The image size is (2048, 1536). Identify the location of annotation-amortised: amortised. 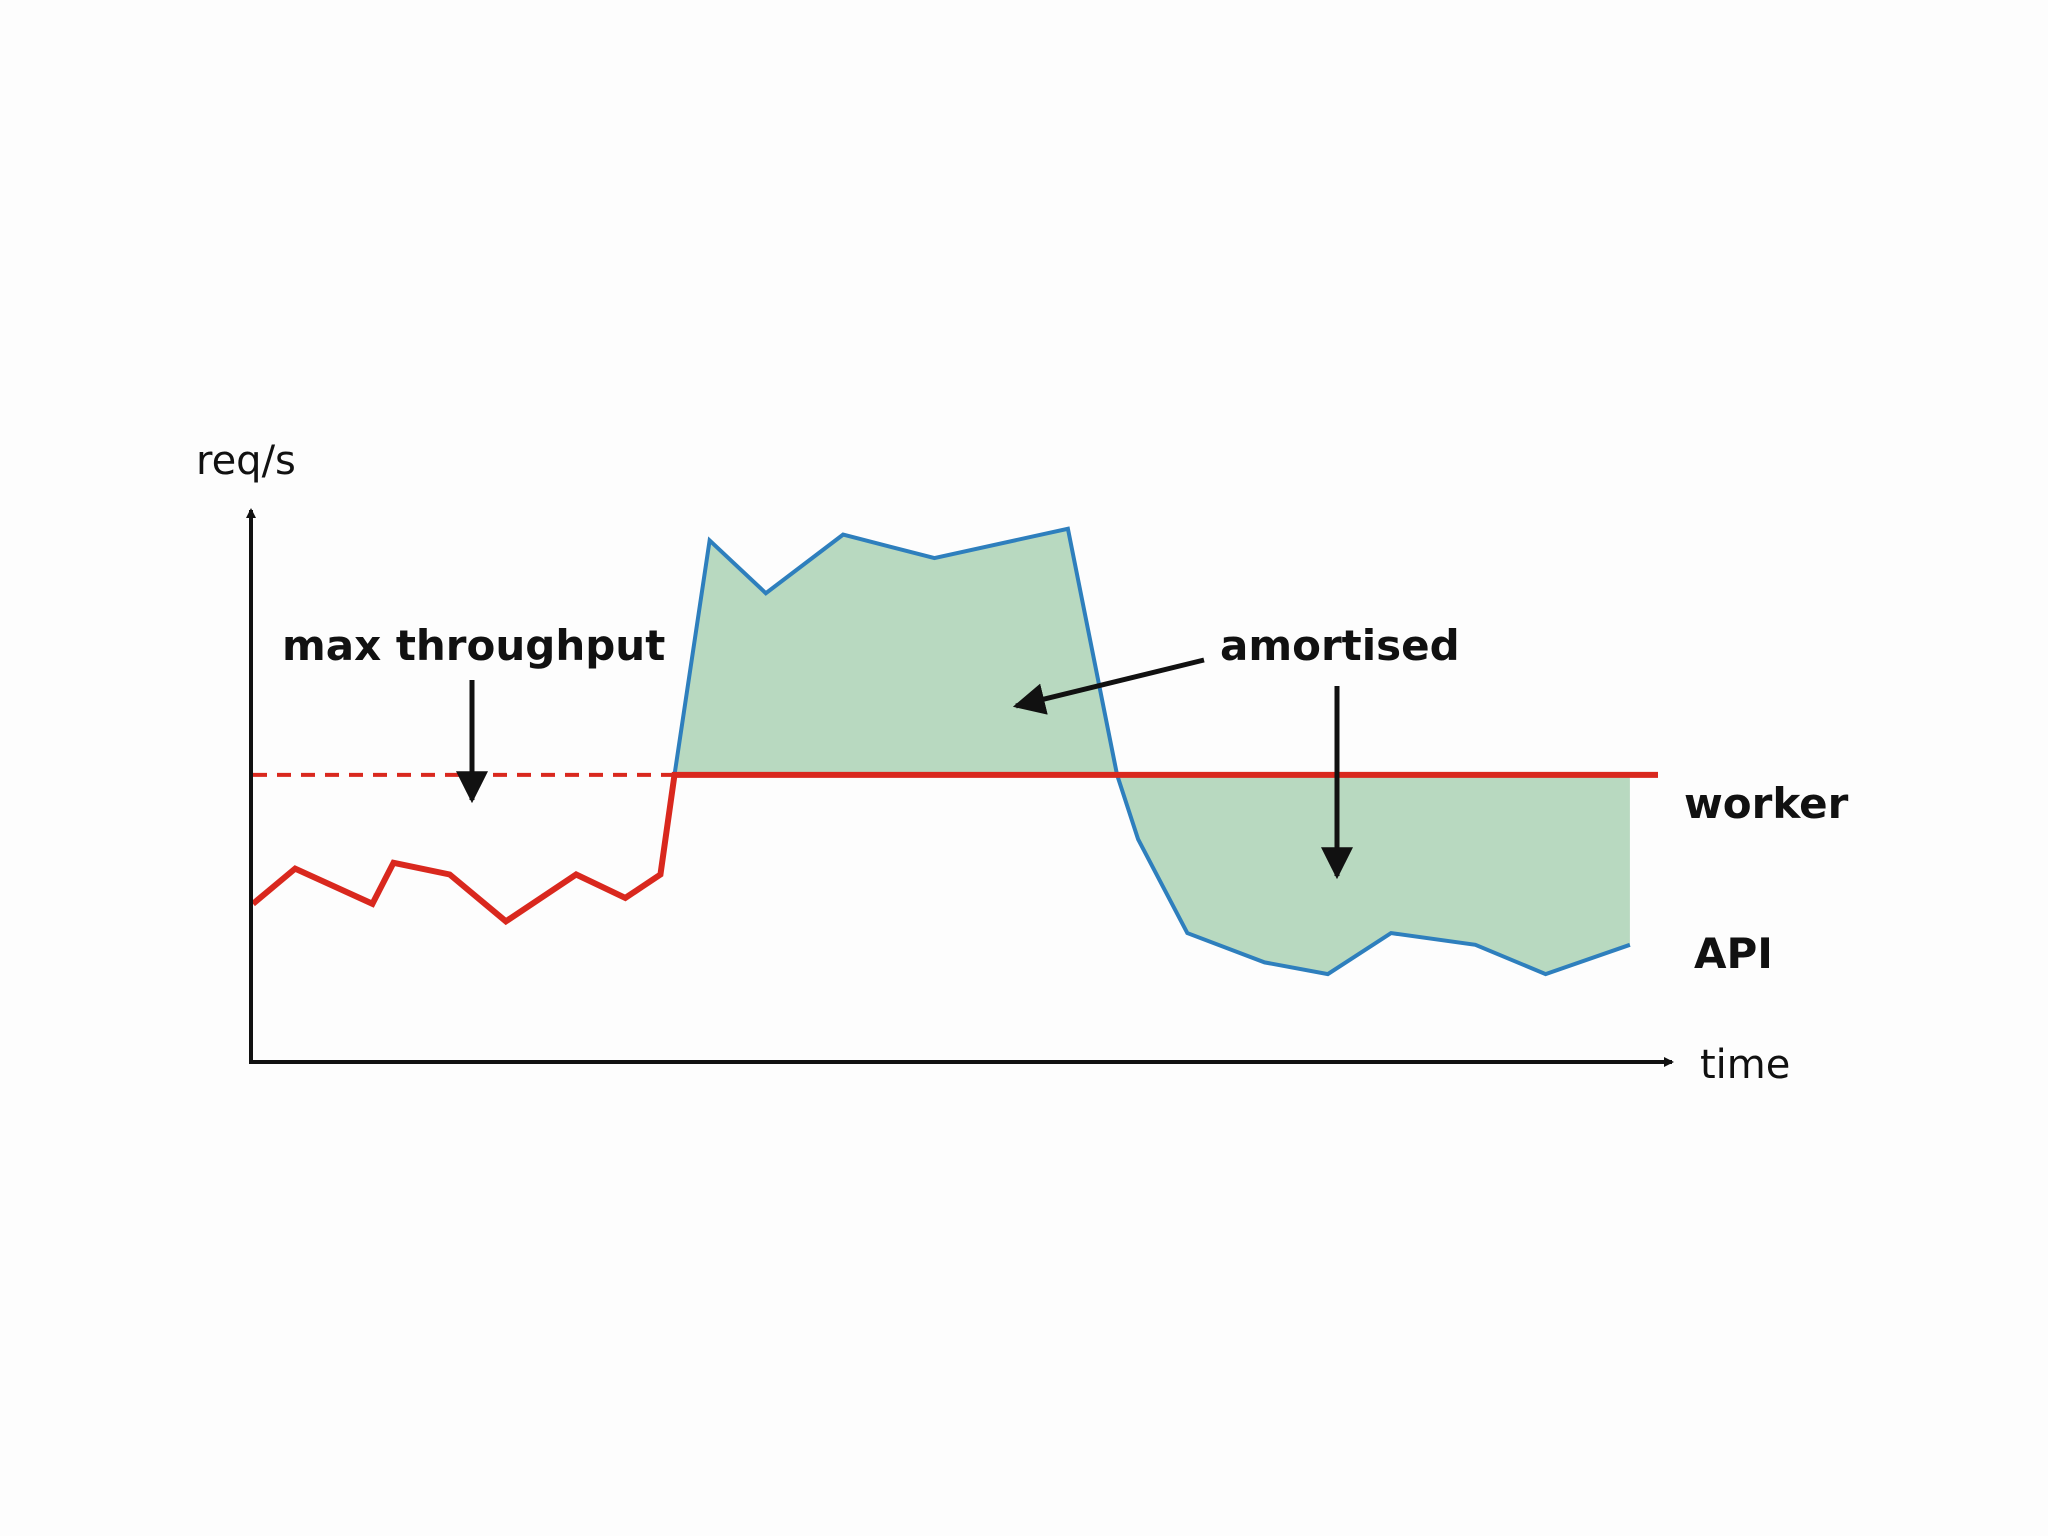
(1340, 645).